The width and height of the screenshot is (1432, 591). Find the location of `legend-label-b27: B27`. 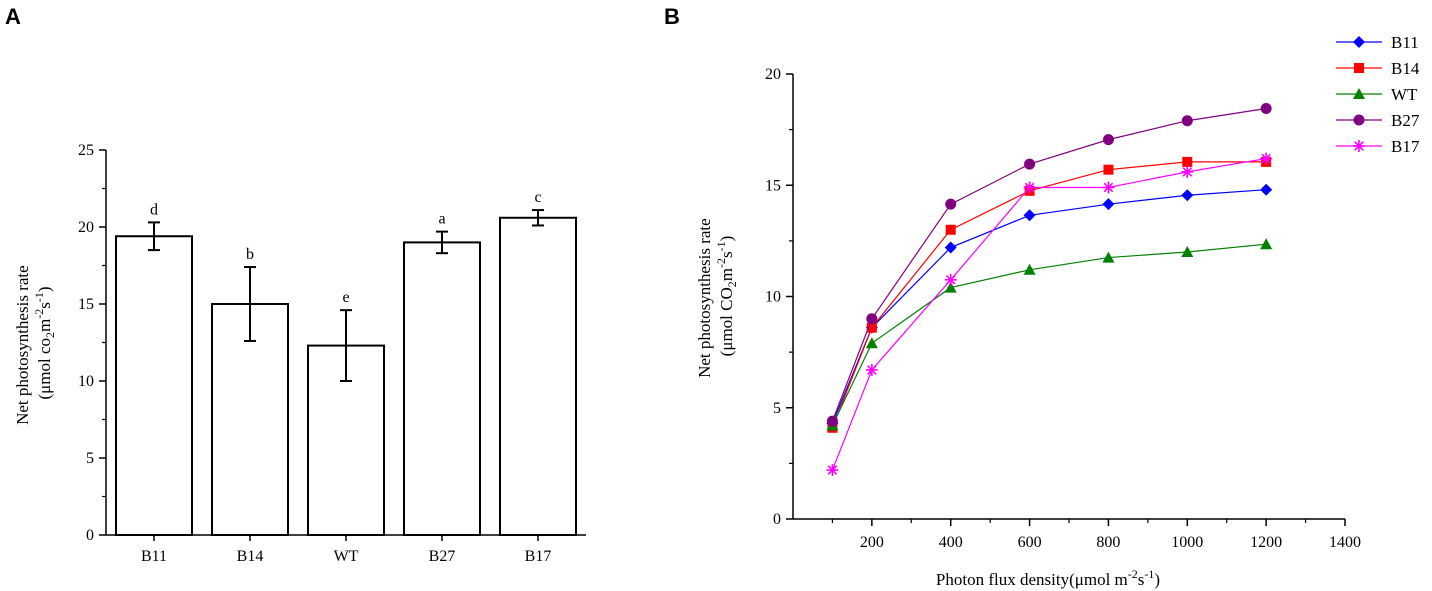

legend-label-b27: B27 is located at coordinates (1405, 120).